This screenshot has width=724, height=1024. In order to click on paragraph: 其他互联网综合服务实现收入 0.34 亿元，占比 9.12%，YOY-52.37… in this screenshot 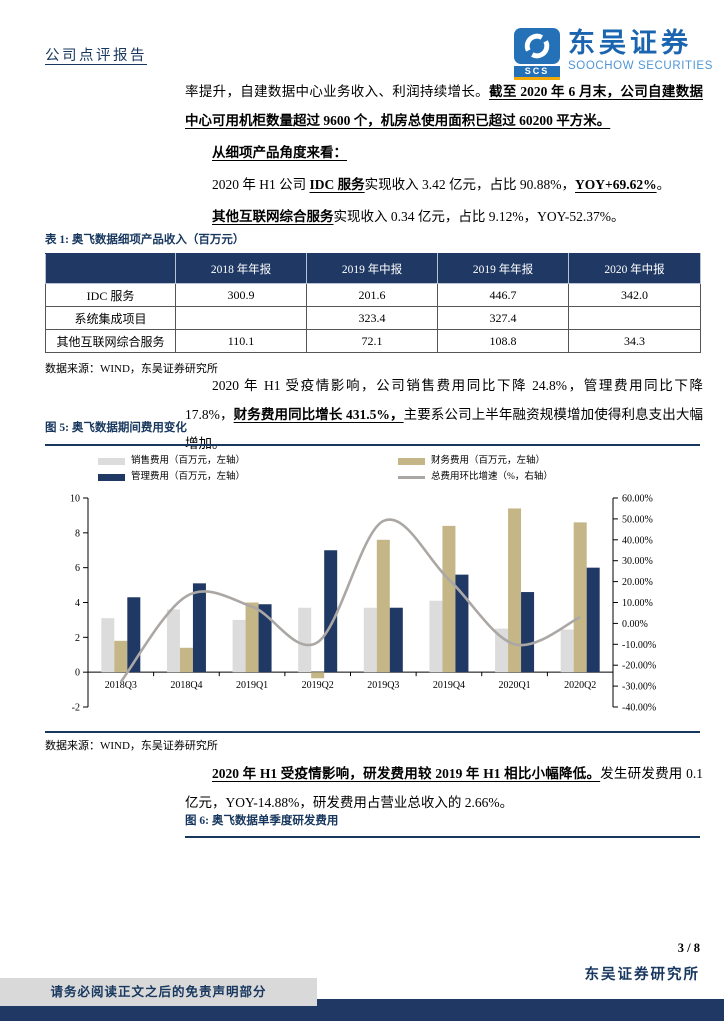, I will do `click(444, 216)`.